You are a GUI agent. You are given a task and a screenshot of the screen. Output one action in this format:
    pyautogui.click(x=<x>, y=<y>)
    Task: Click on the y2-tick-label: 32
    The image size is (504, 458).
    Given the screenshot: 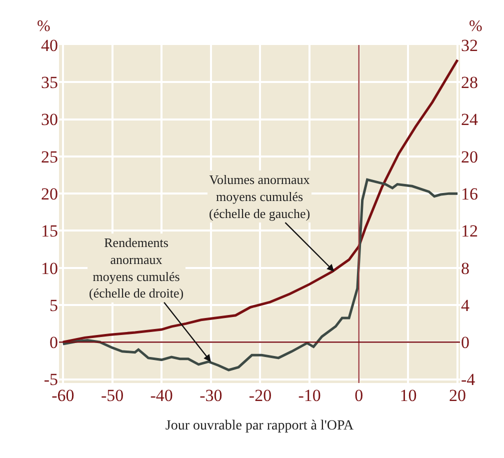 What is the action you would take?
    pyautogui.click(x=469, y=45)
    